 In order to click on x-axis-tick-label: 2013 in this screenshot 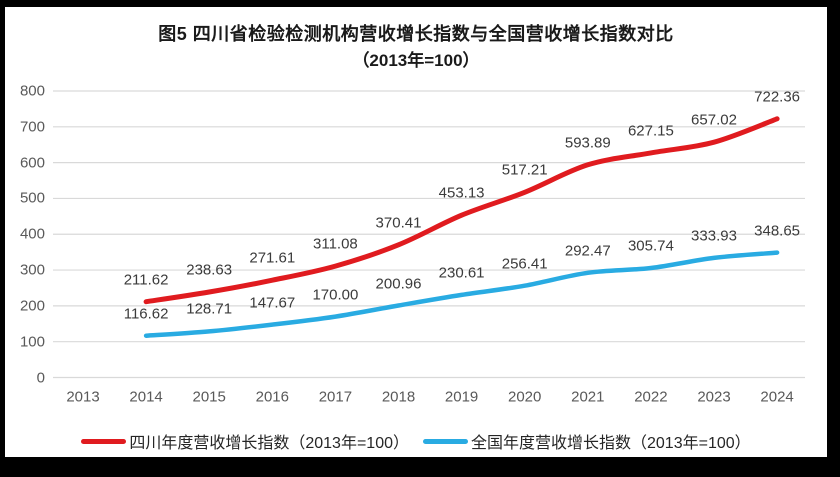, I will do `click(83, 397)`.